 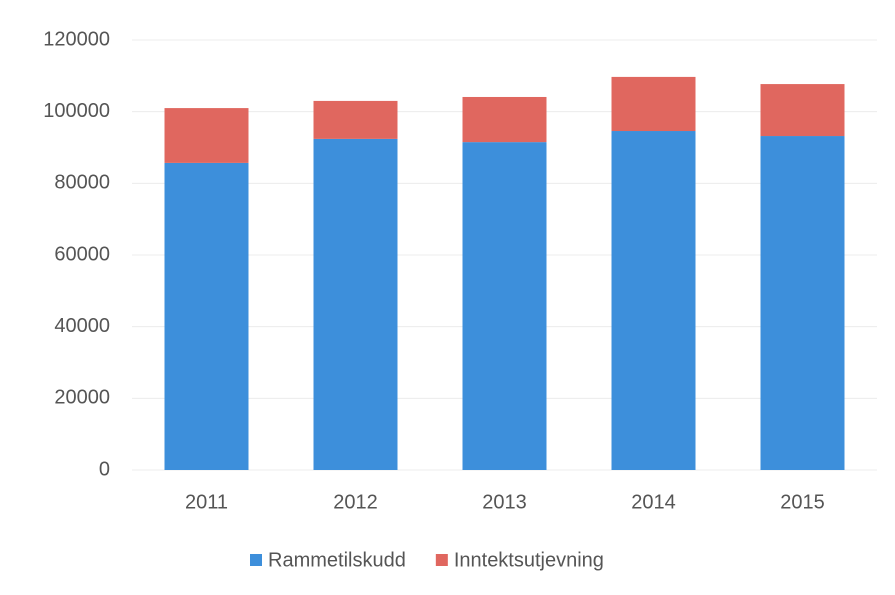 What do you see at coordinates (76, 39) in the screenshot?
I see `y-tick-label: 120000` at bounding box center [76, 39].